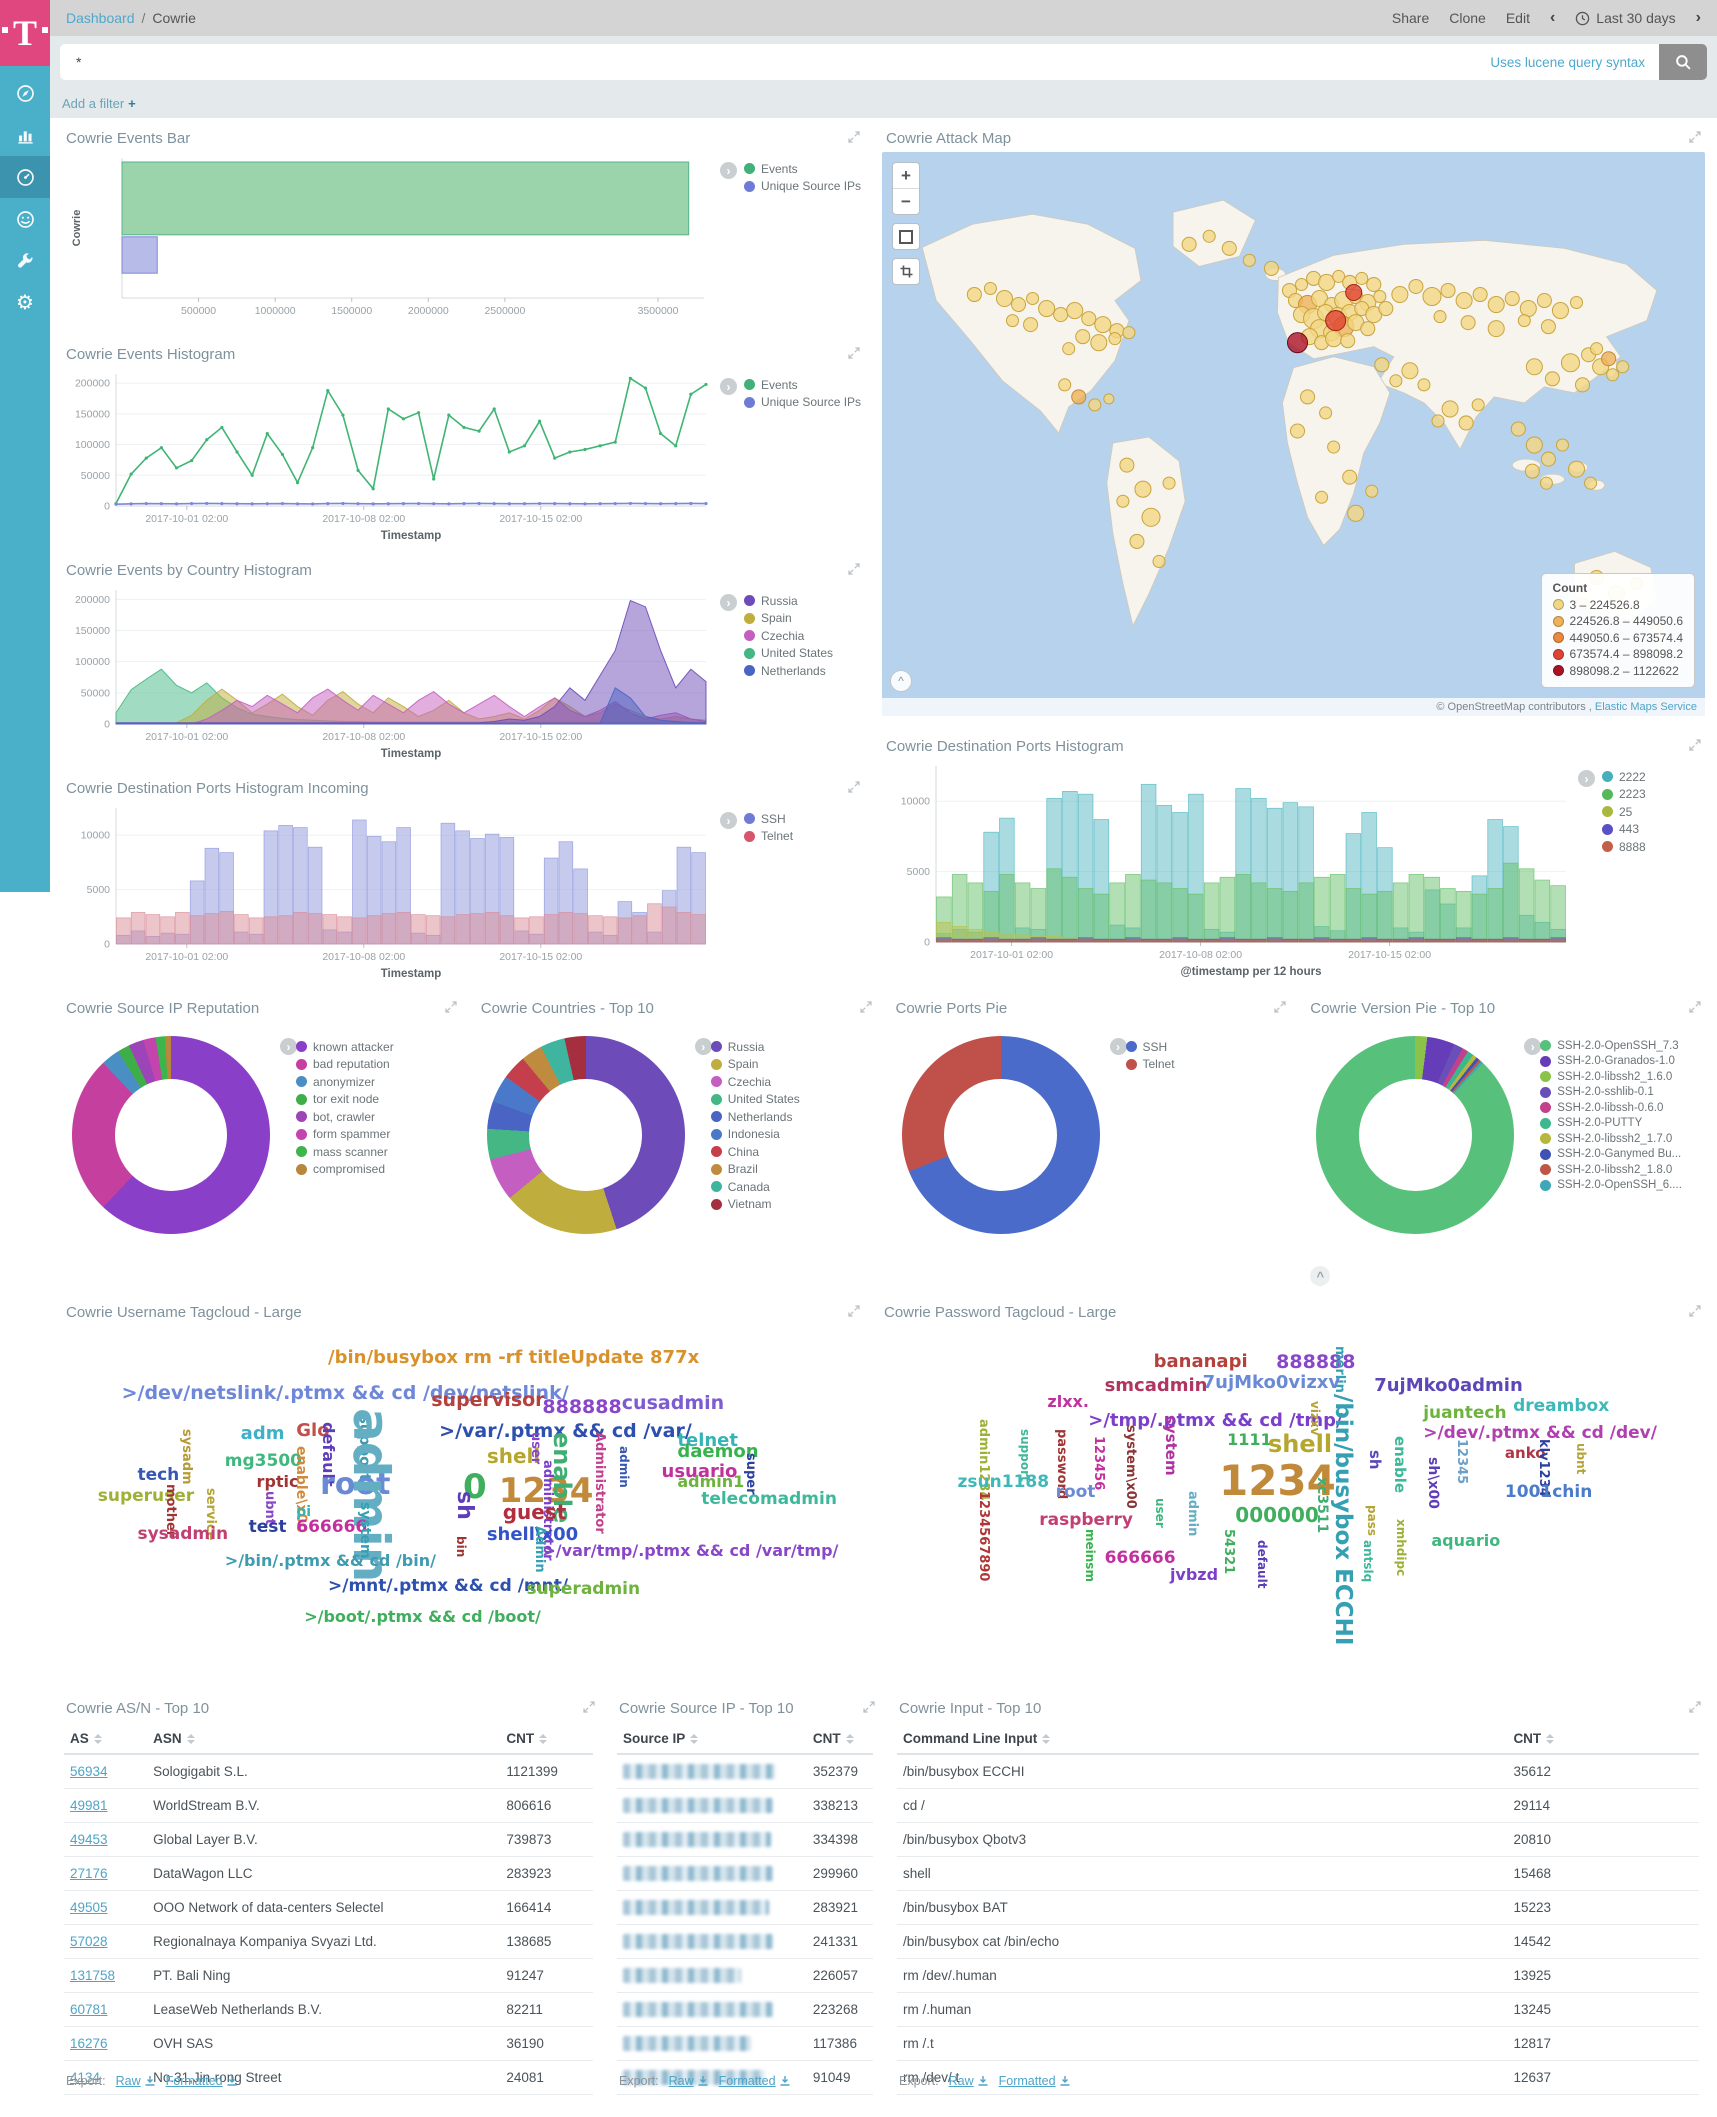  I want to click on edit-button: Edit, so click(1517, 18).